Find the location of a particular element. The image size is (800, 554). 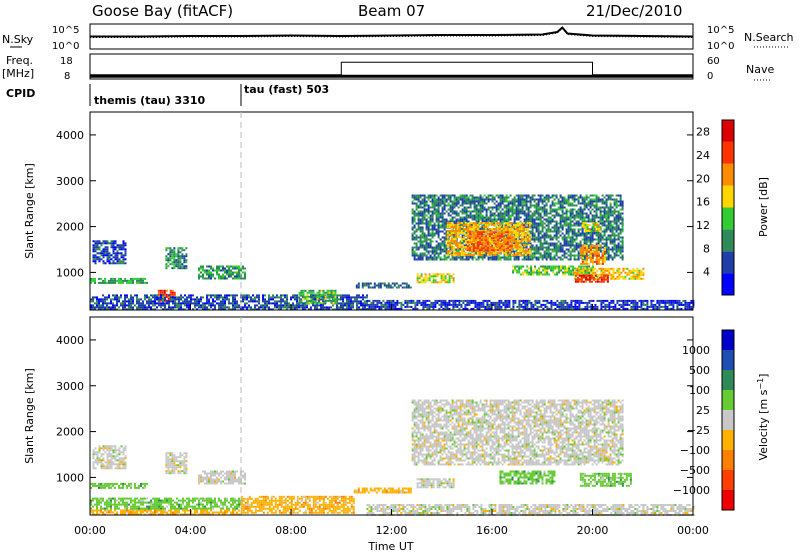

velocity-ytick-label-0: 1000 is located at coordinates (70, 477).